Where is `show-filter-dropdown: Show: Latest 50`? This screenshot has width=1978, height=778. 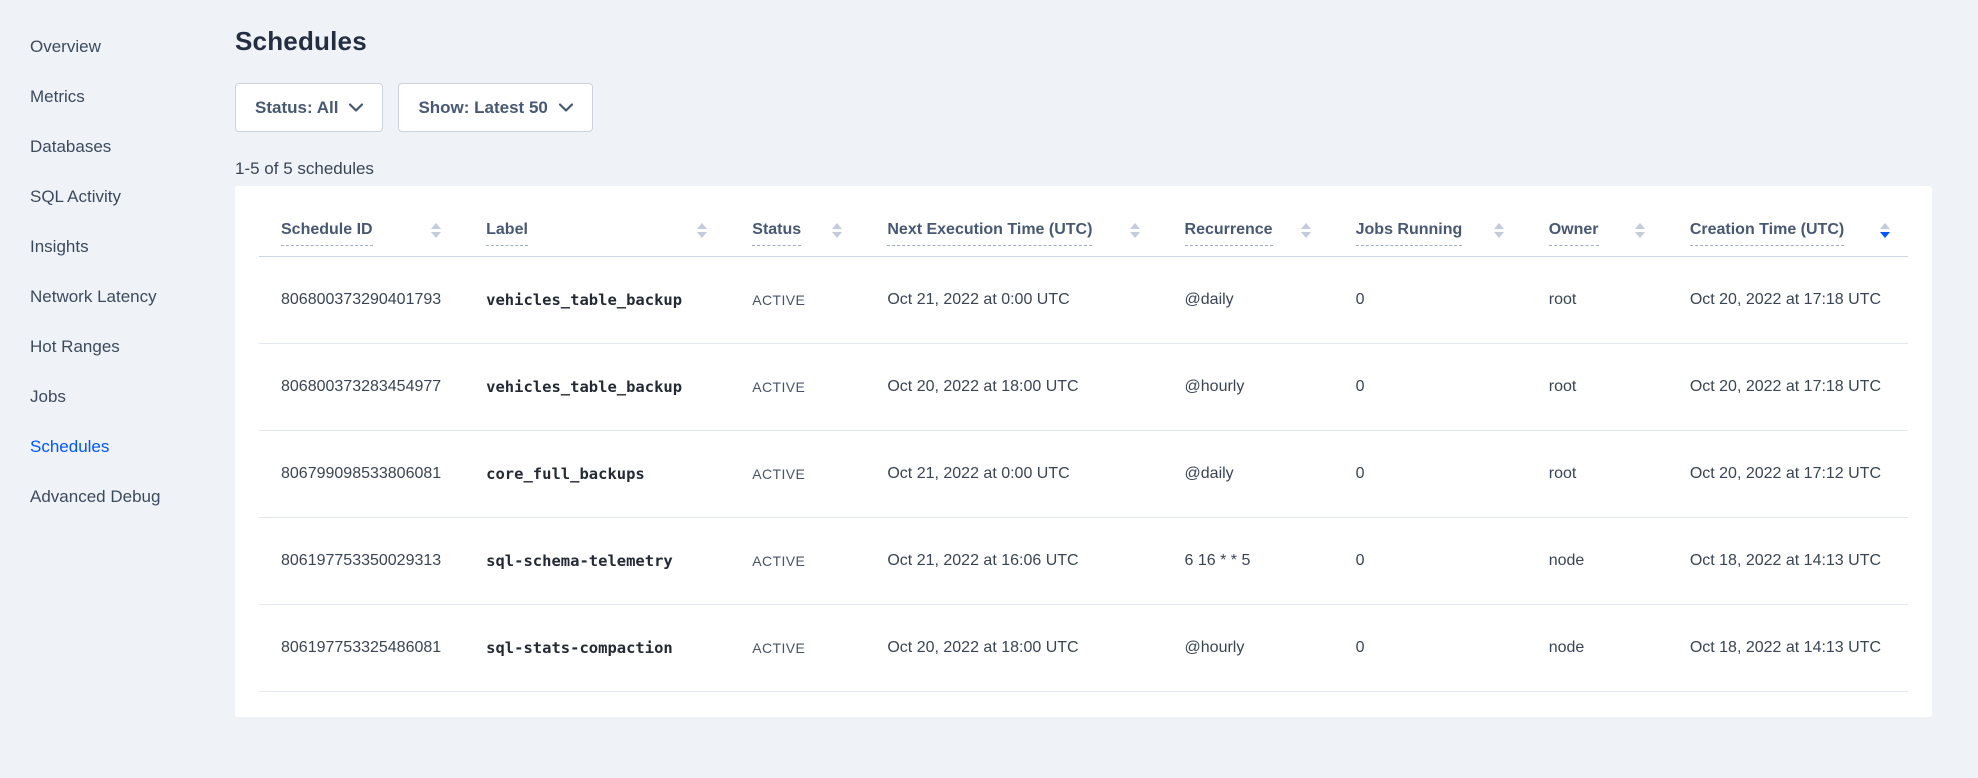 show-filter-dropdown: Show: Latest 50 is located at coordinates (495, 107).